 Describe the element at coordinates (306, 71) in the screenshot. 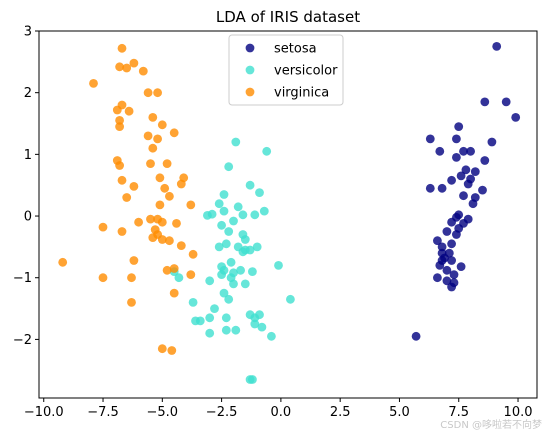

I see `legend-label-versicolor: versicolor` at that location.